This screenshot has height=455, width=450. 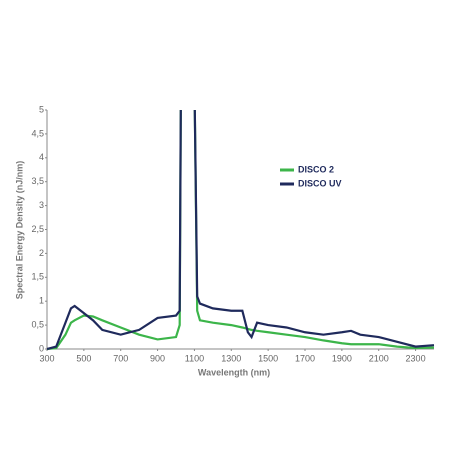 What do you see at coordinates (234, 372) in the screenshot?
I see `x-axis-label: Wavelength (nm)` at bounding box center [234, 372].